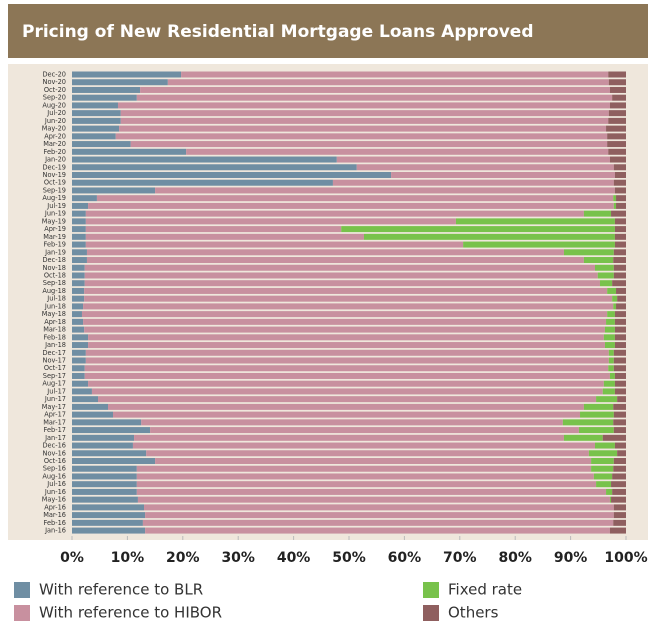 This screenshot has height=625, width=656. Describe the element at coordinates (55, 245) in the screenshot. I see `y-tick-label: Feb-19` at that location.